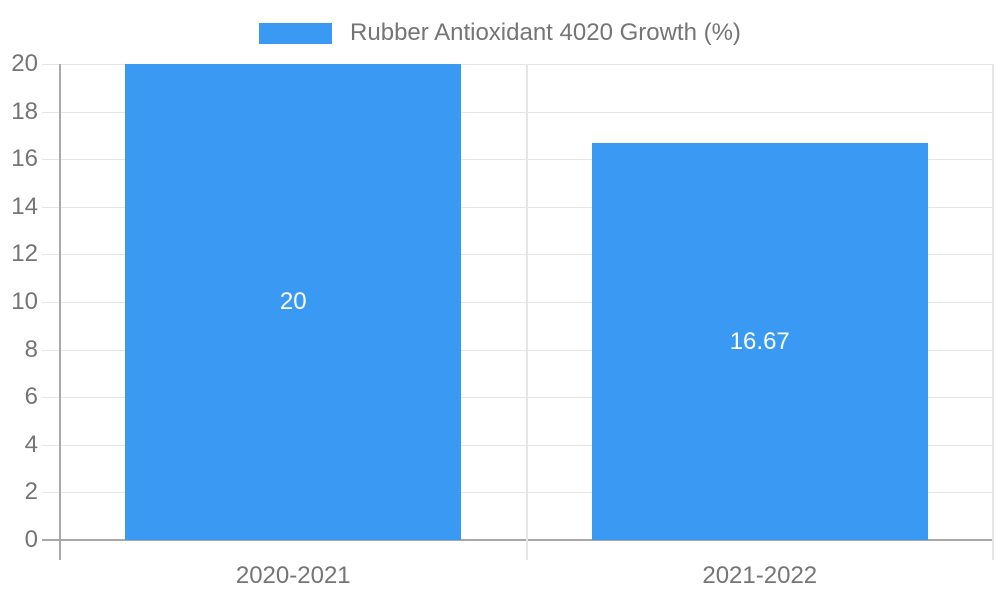 The image size is (1000, 600). I want to click on y-axis-line, so click(60, 312).